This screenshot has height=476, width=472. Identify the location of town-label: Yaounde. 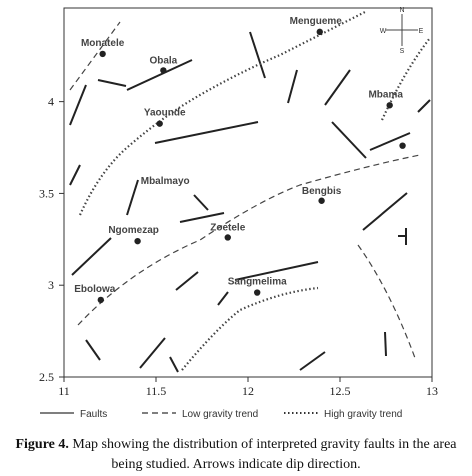
(165, 113).